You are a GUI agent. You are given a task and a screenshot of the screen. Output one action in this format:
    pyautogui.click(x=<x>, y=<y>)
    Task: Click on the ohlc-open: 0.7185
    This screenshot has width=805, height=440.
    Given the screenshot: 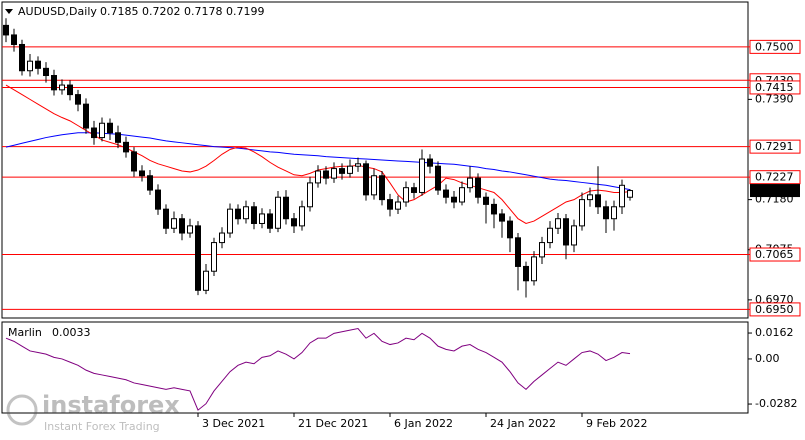 What is the action you would take?
    pyautogui.click(x=119, y=11)
    